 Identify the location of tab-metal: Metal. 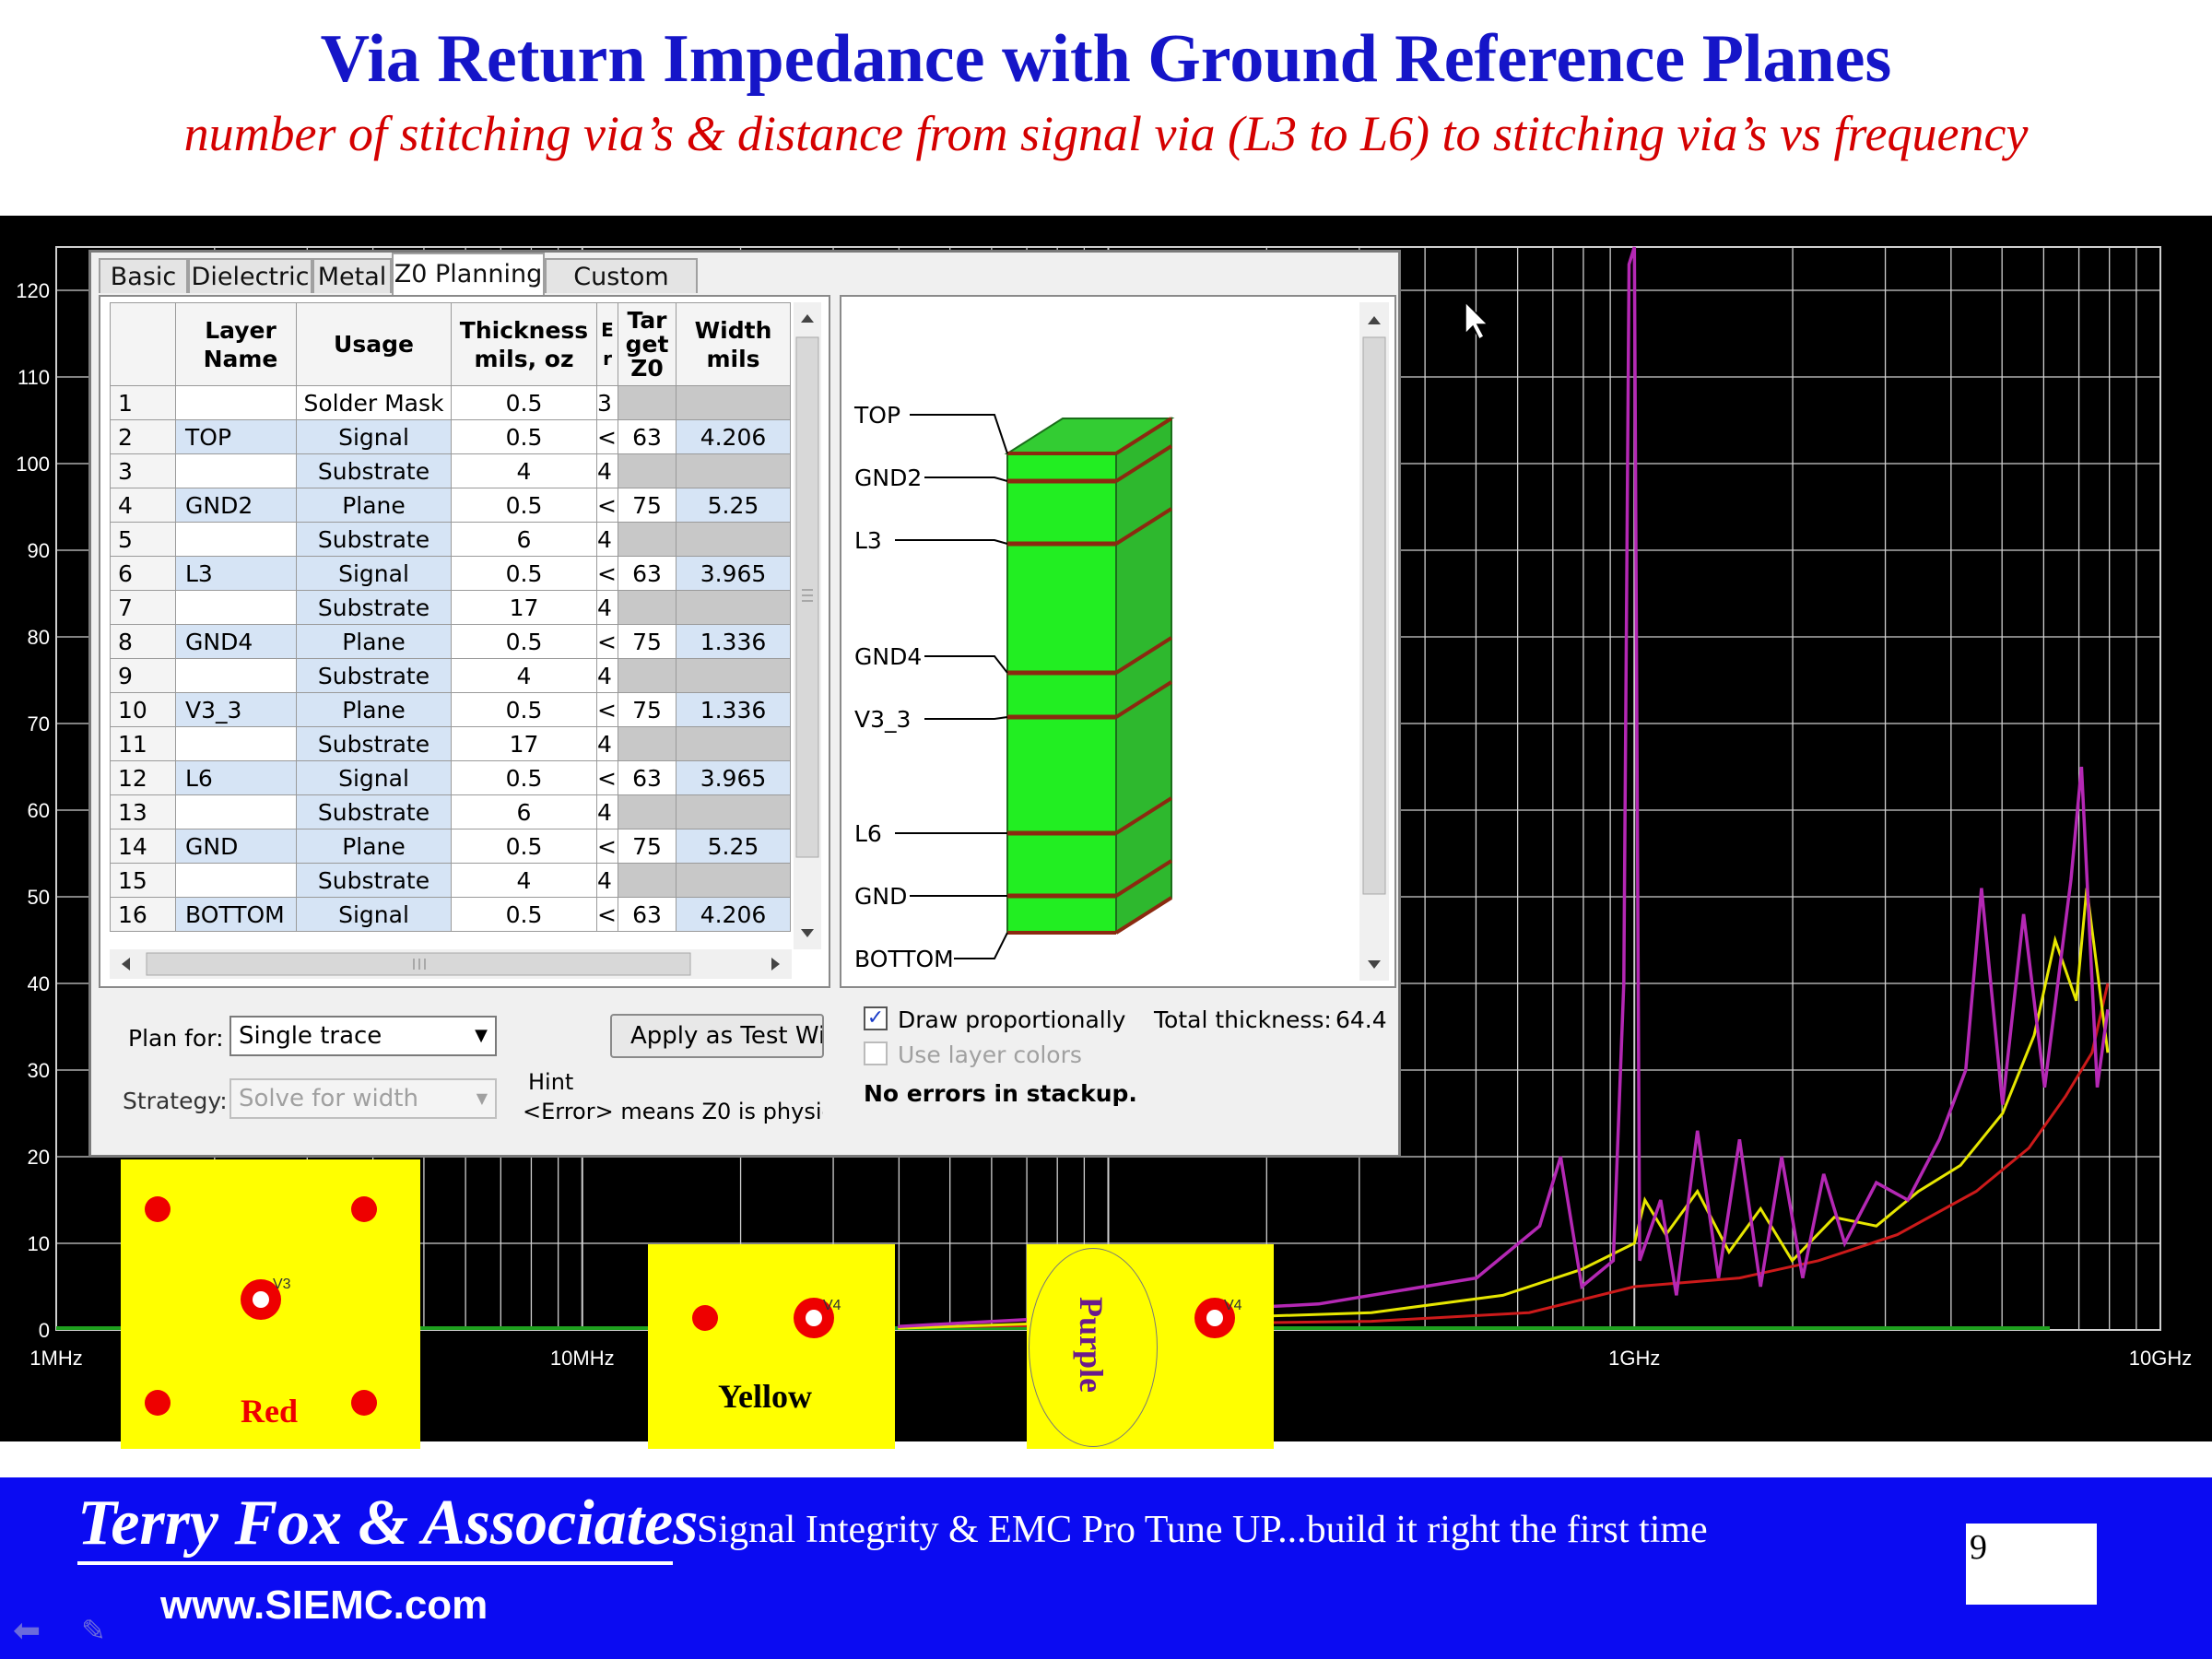
(352, 275).